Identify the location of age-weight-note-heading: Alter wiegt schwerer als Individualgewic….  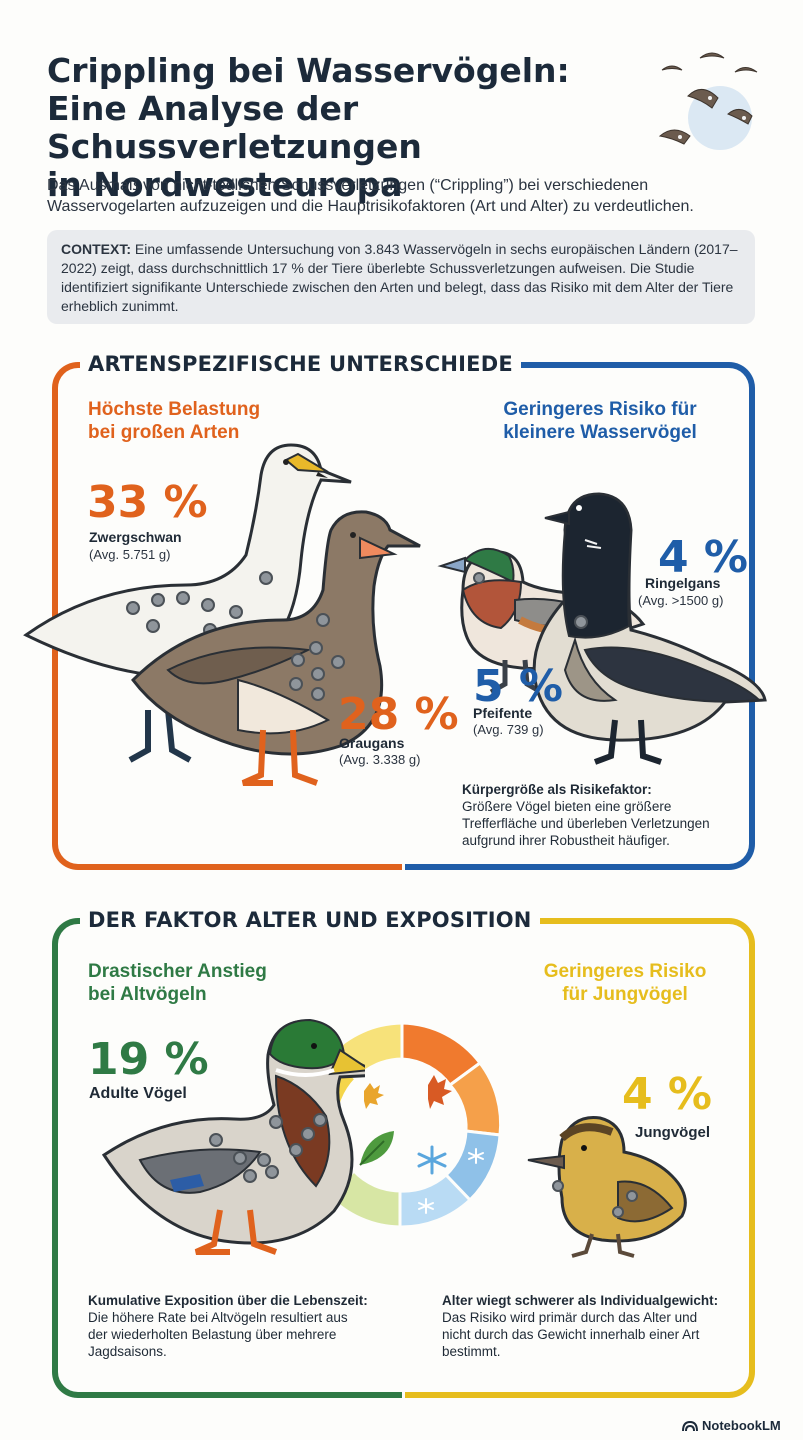
(580, 1300).